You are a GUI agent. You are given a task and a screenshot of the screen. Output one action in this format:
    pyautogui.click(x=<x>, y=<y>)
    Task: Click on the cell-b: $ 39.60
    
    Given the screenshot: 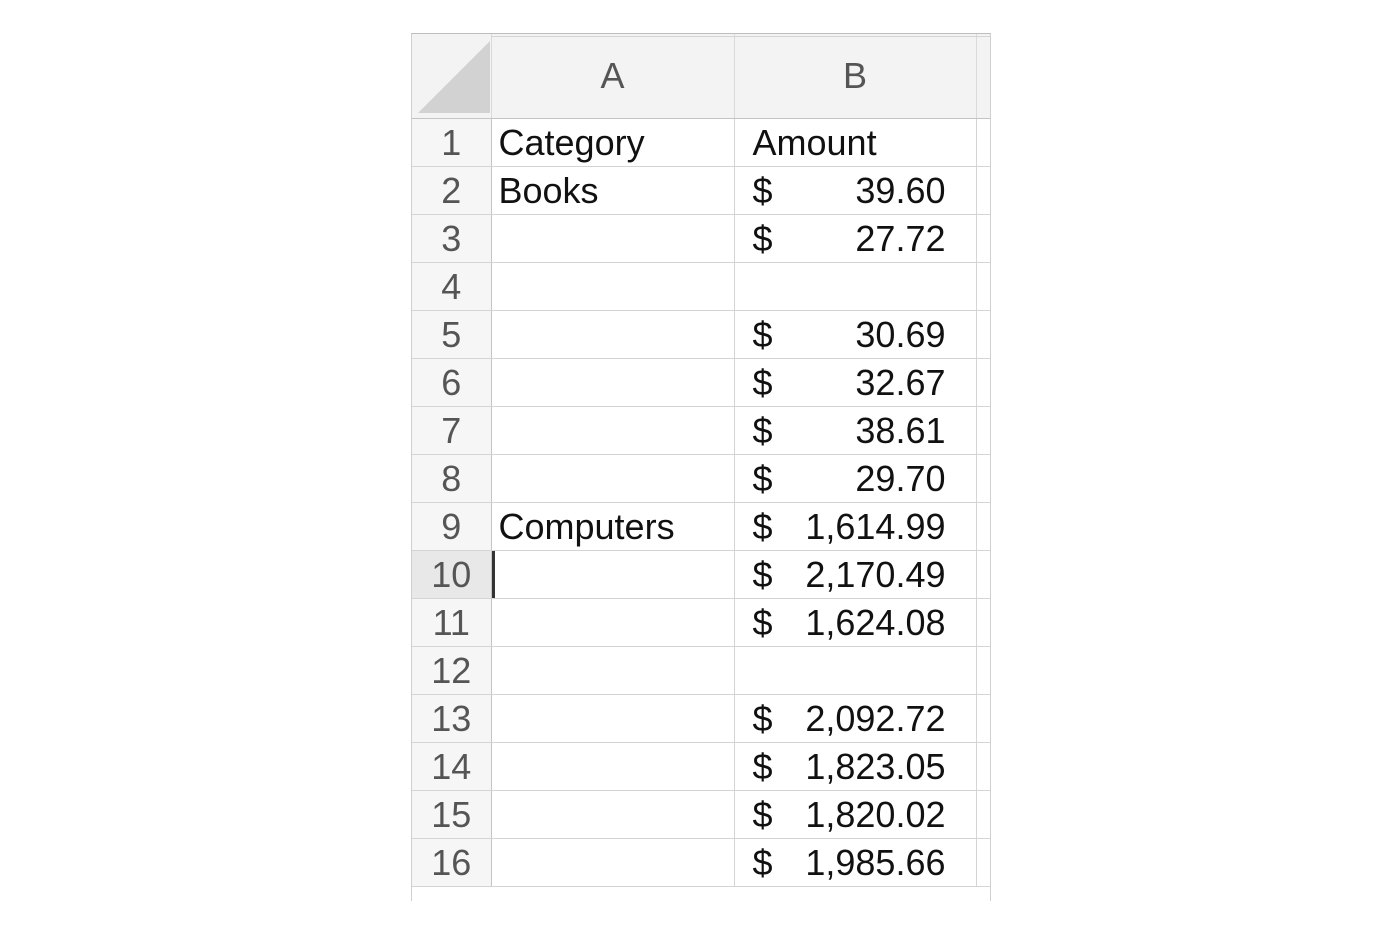 What is the action you would take?
    pyautogui.click(x=855, y=190)
    